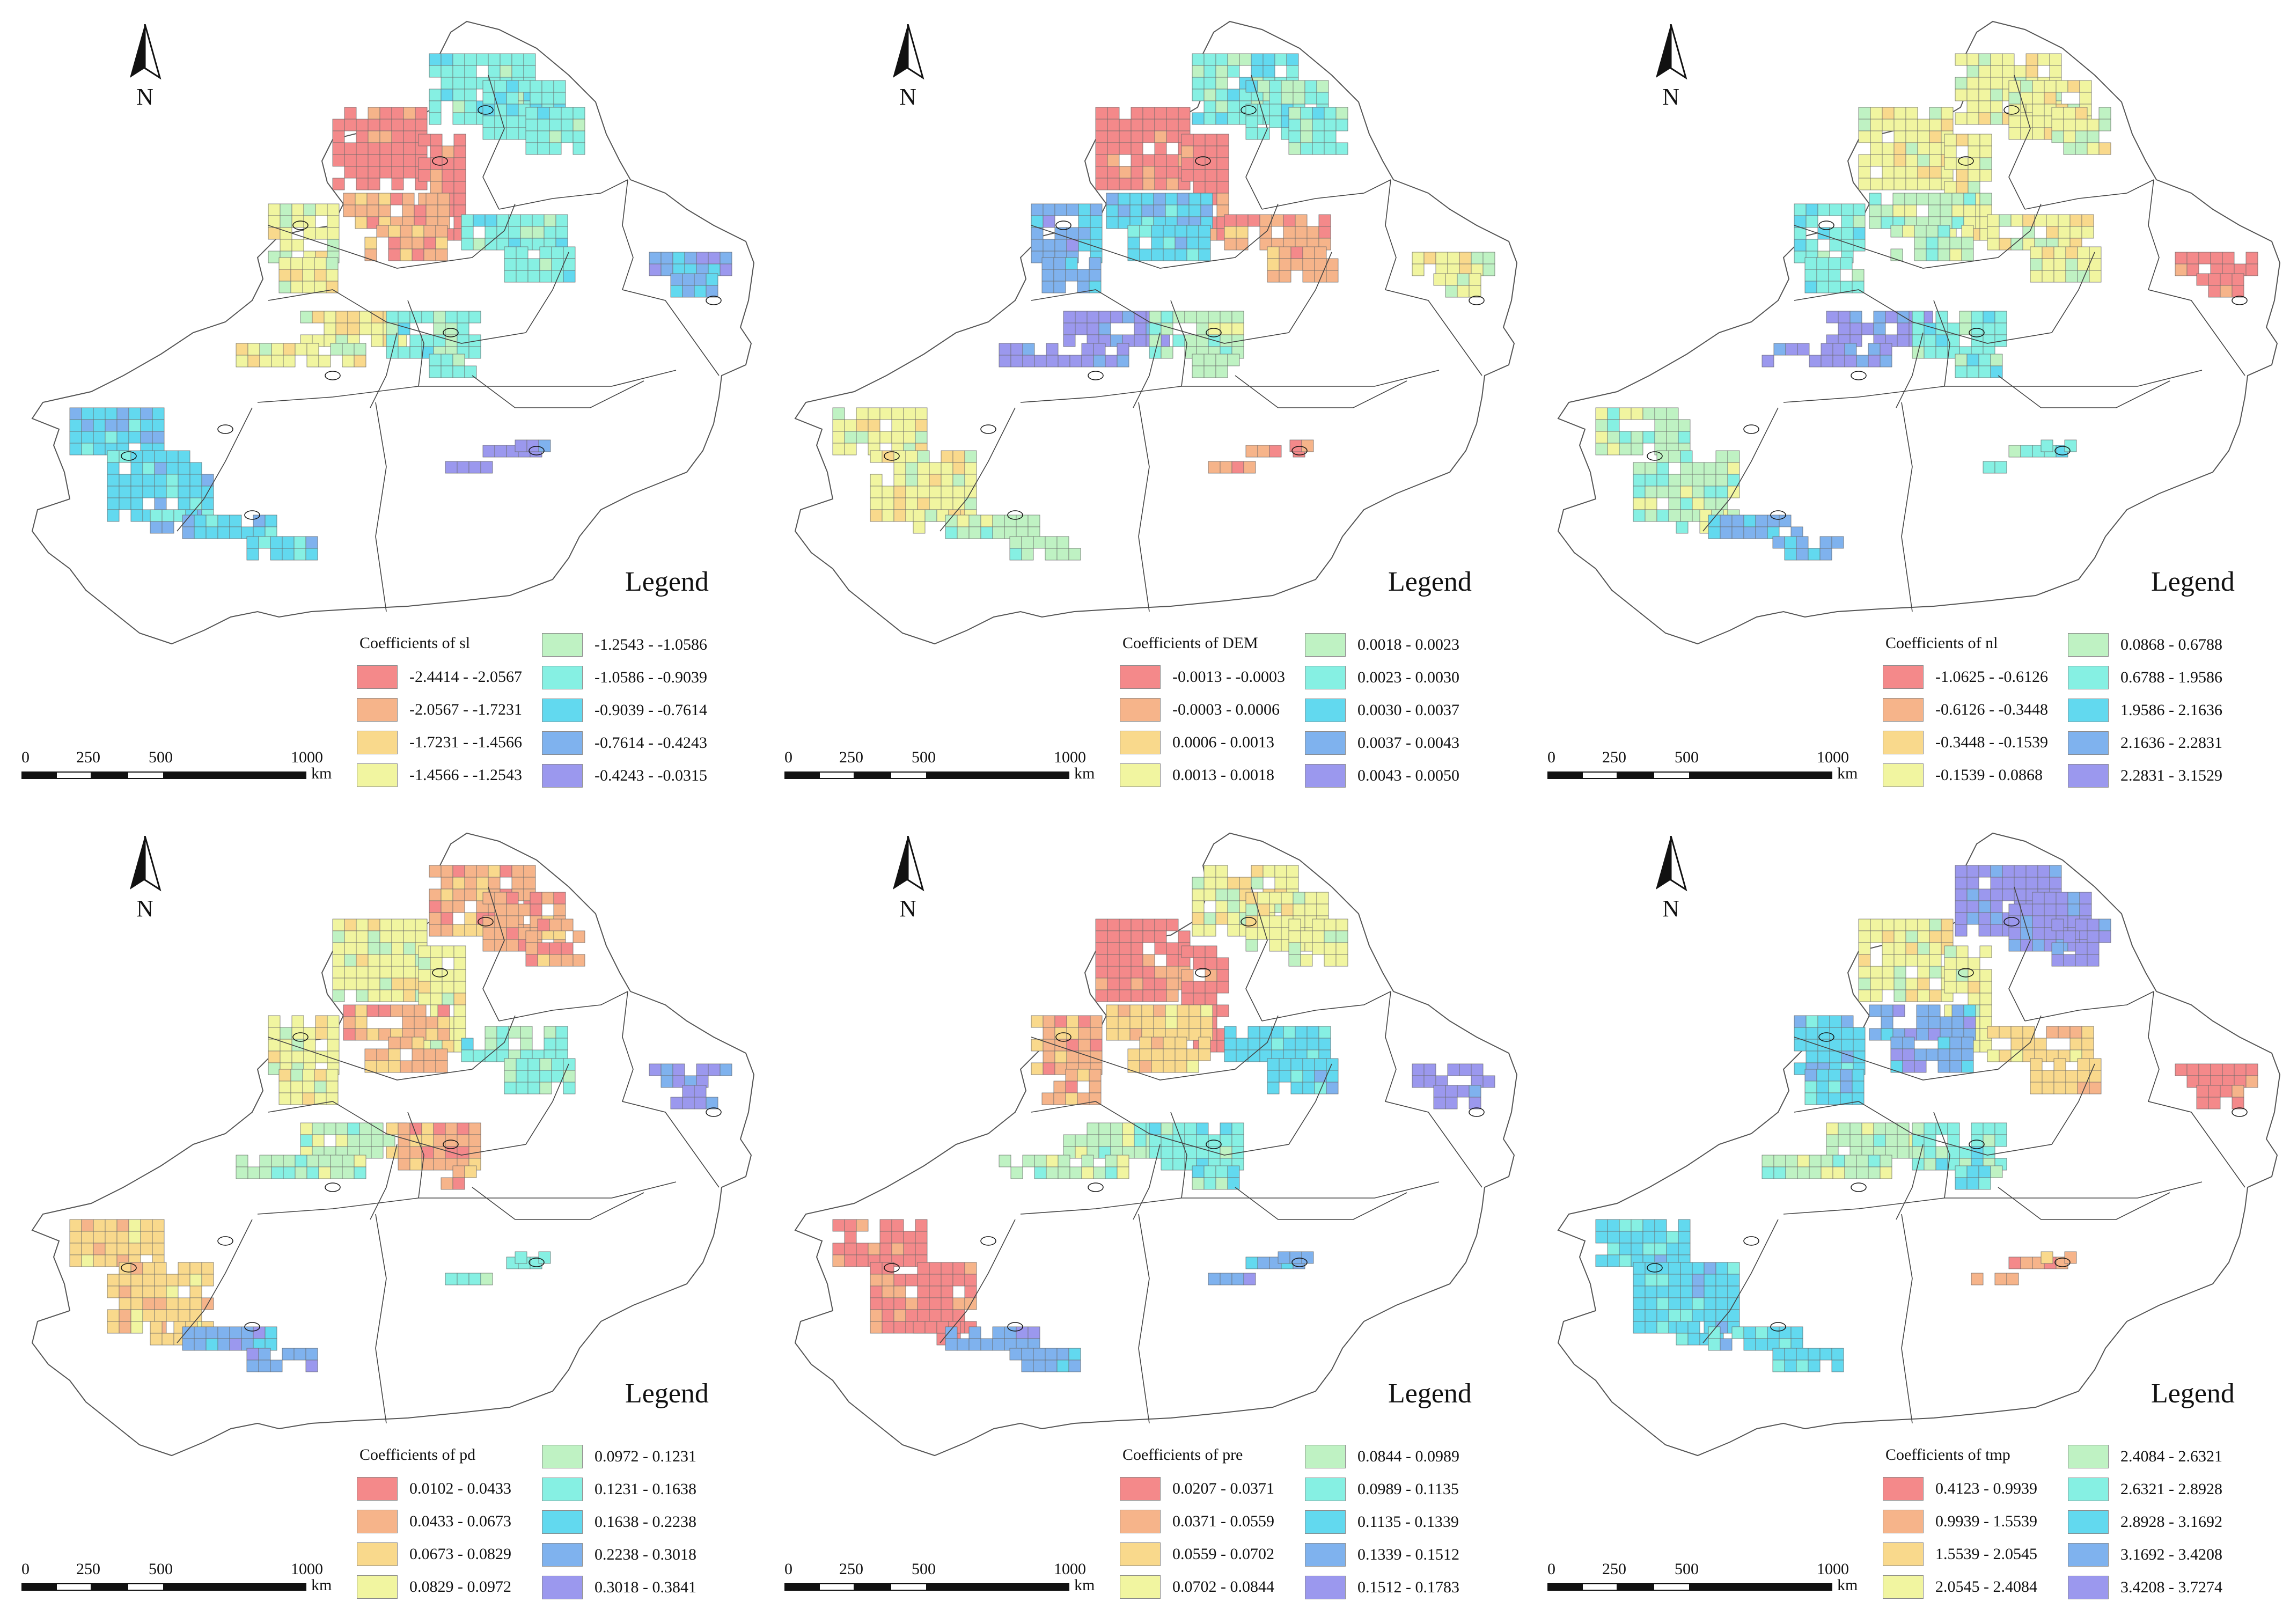  What do you see at coordinates (1190, 643) in the screenshot?
I see `legend-title: Coefficients of DEM` at bounding box center [1190, 643].